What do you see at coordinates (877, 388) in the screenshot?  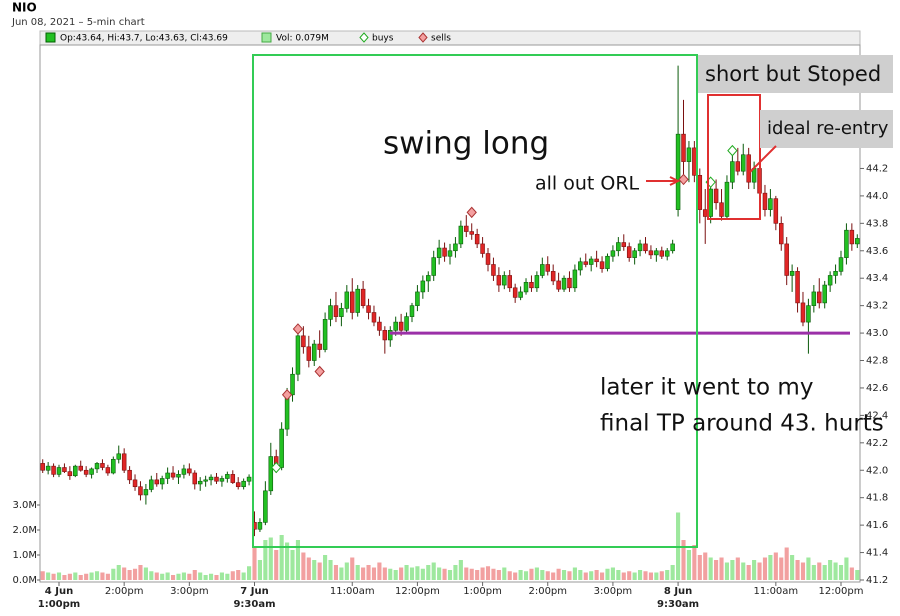 I see `y-tick-label: 42.6` at bounding box center [877, 388].